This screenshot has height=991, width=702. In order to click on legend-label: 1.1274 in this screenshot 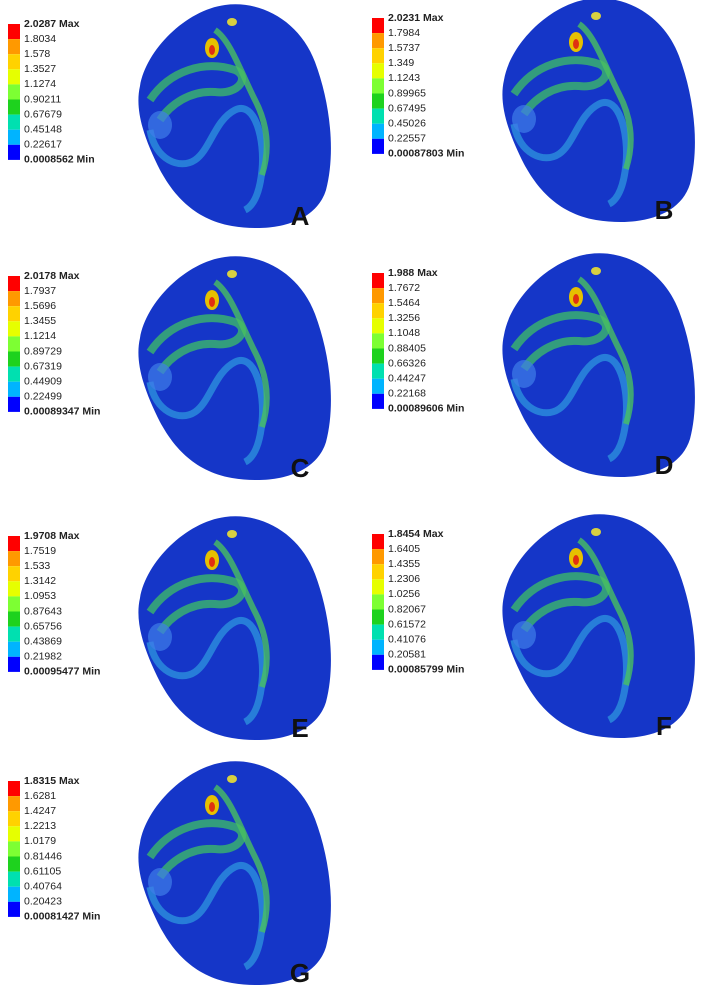, I will do `click(40, 84)`.